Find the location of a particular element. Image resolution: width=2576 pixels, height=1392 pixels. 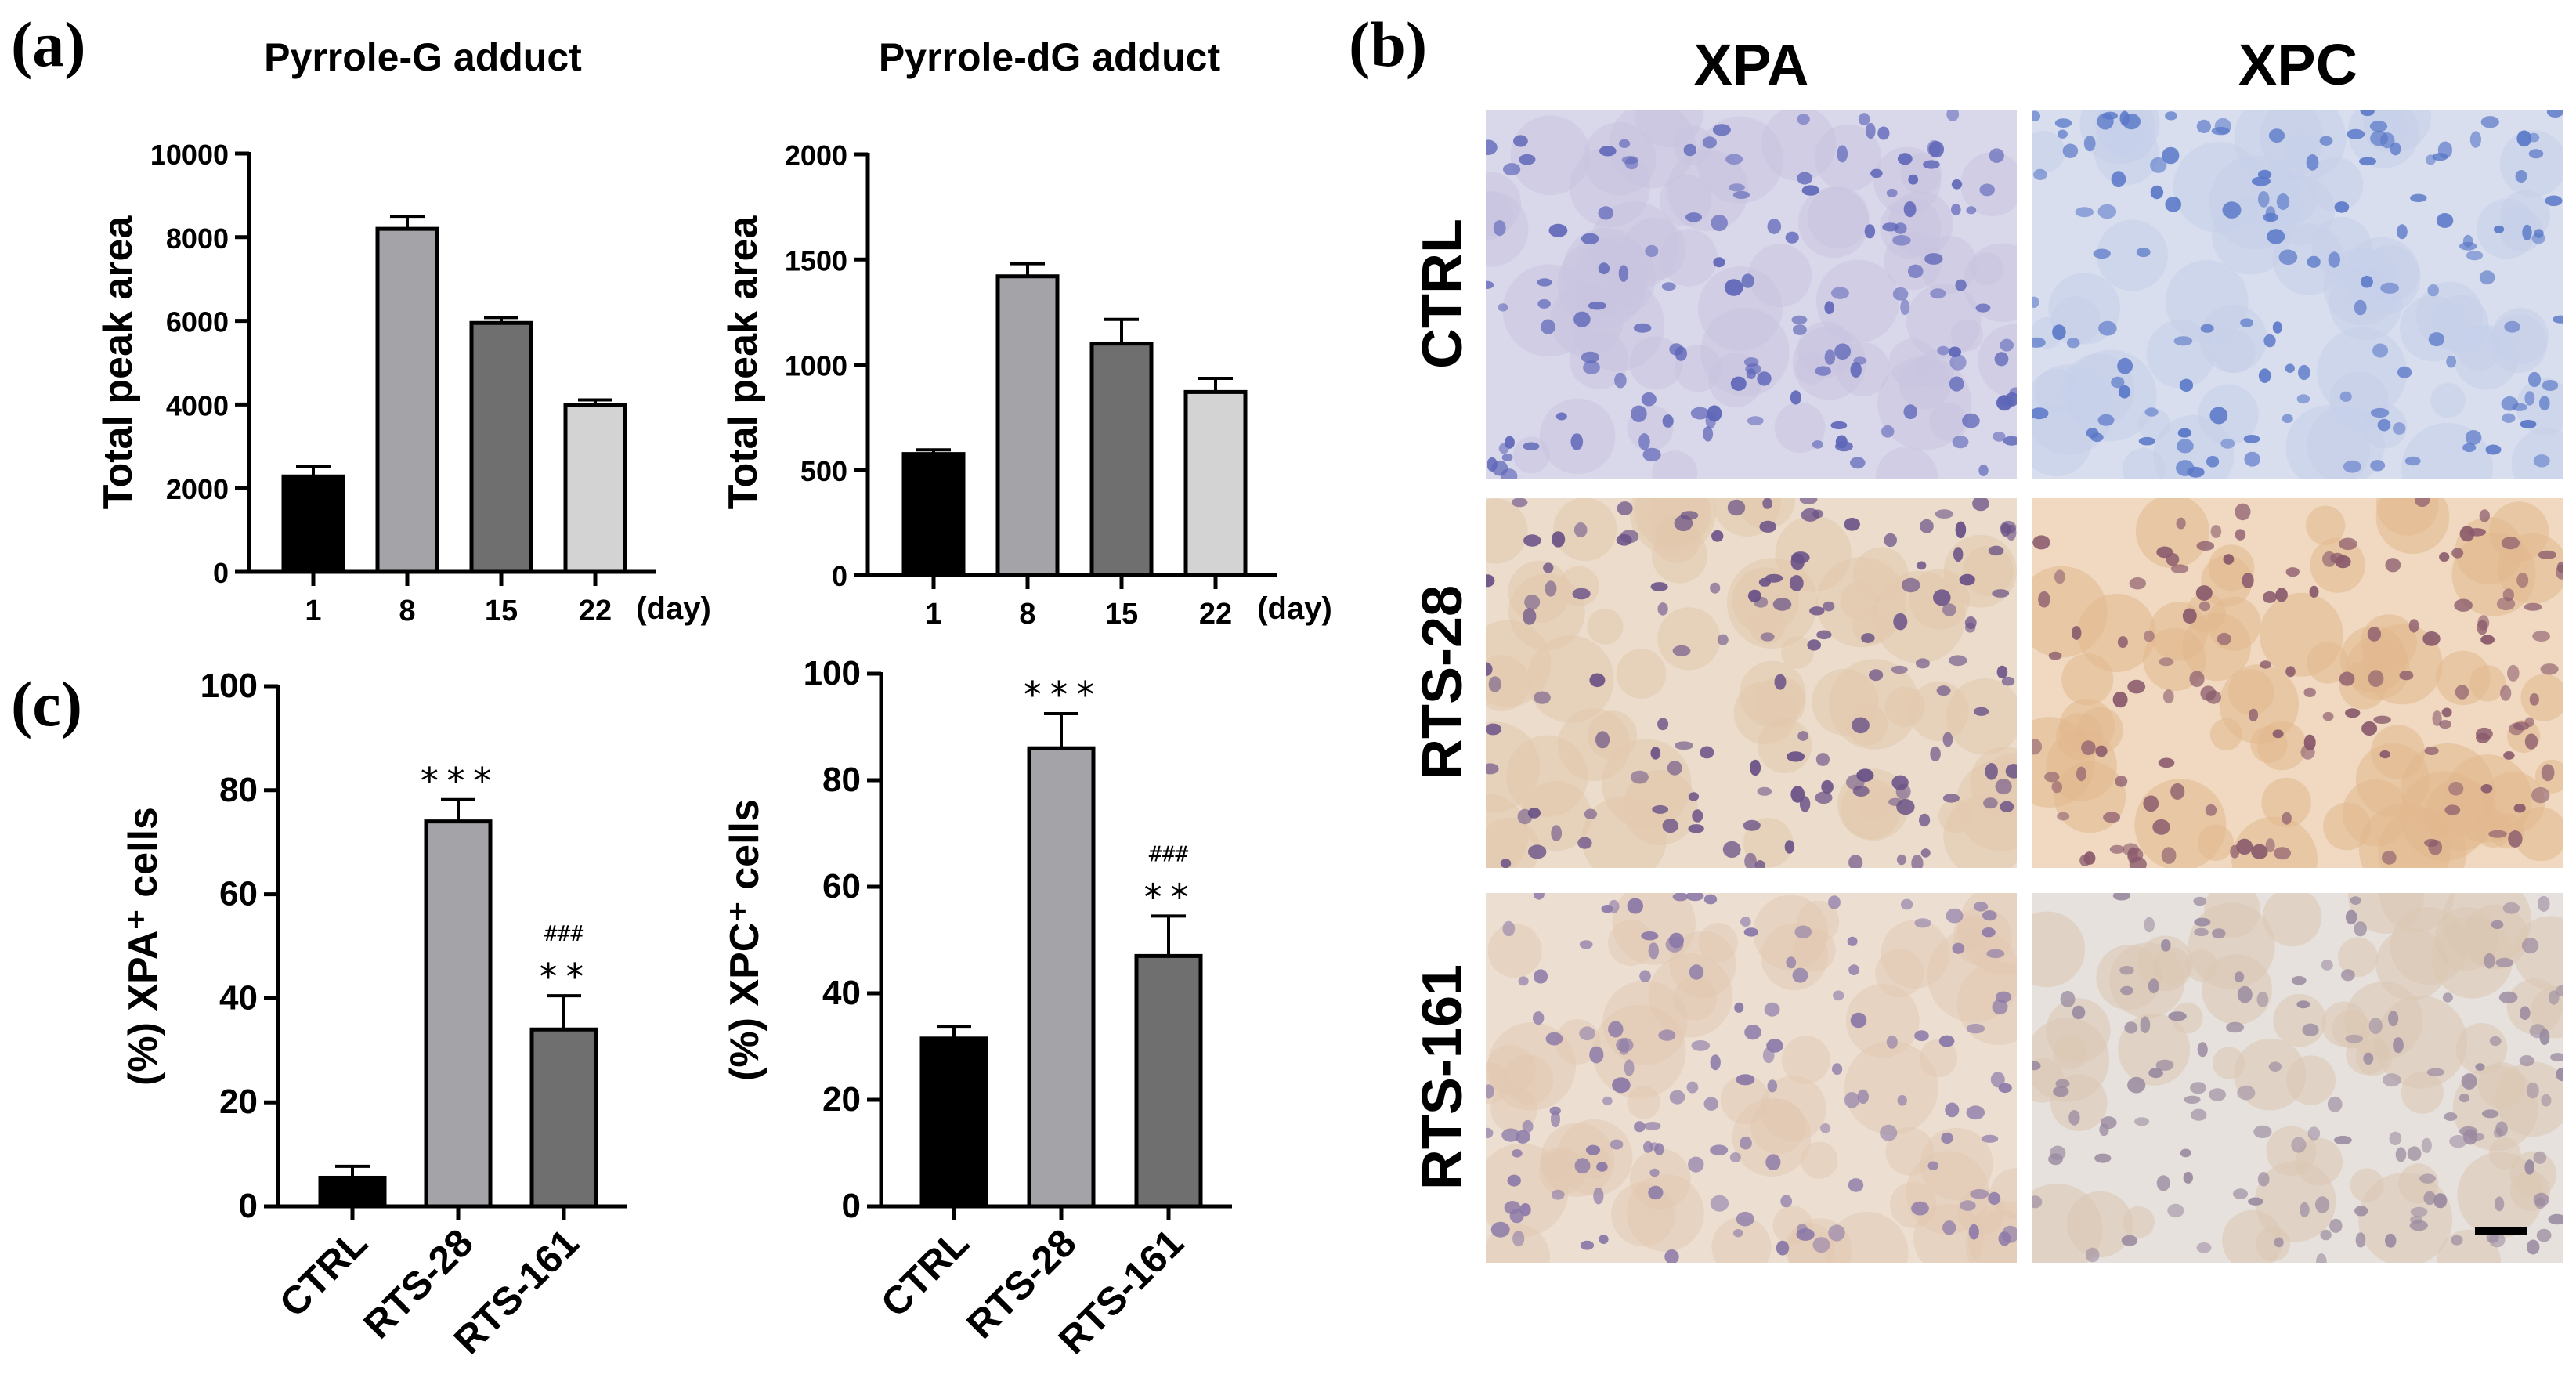

y-tick-label: 1500 is located at coordinates (816, 260).